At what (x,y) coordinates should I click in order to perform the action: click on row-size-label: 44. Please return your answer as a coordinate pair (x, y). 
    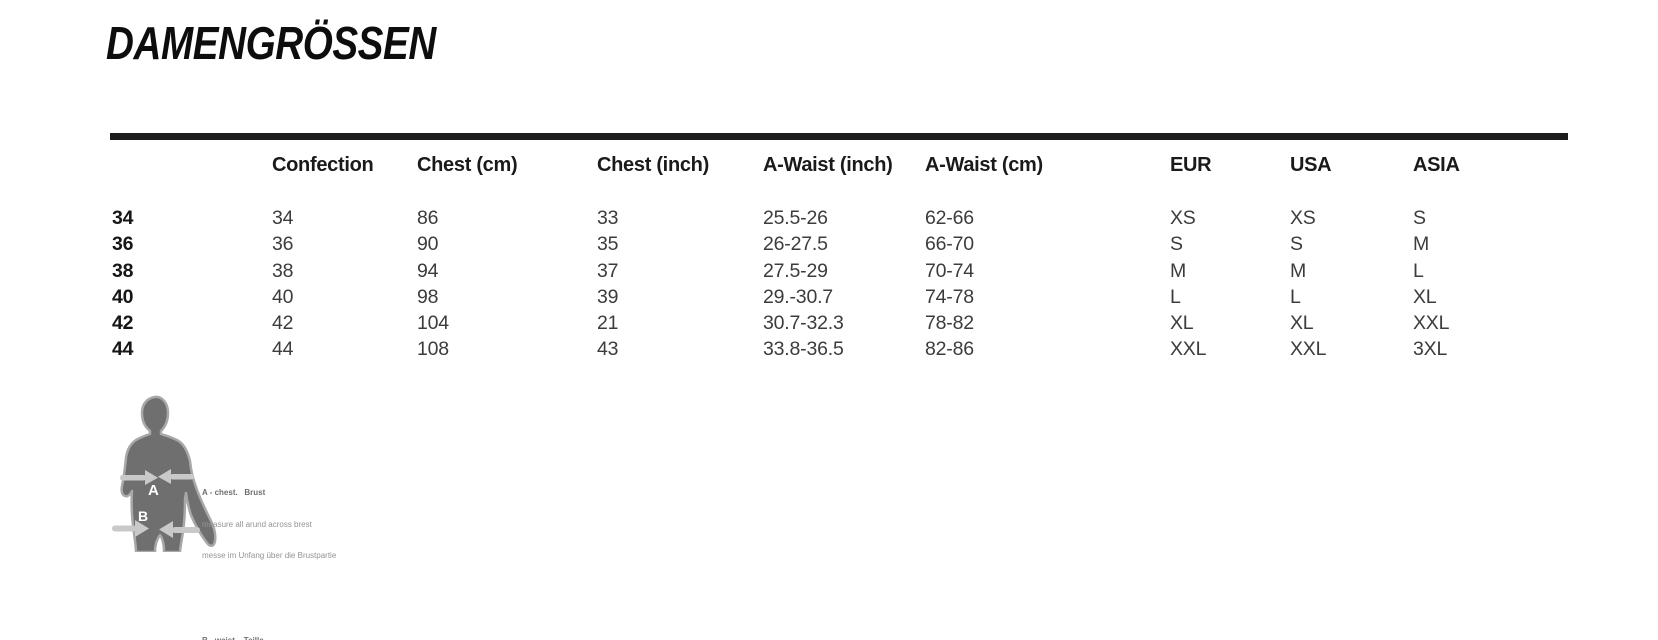
    Looking at the image, I should click on (123, 349).